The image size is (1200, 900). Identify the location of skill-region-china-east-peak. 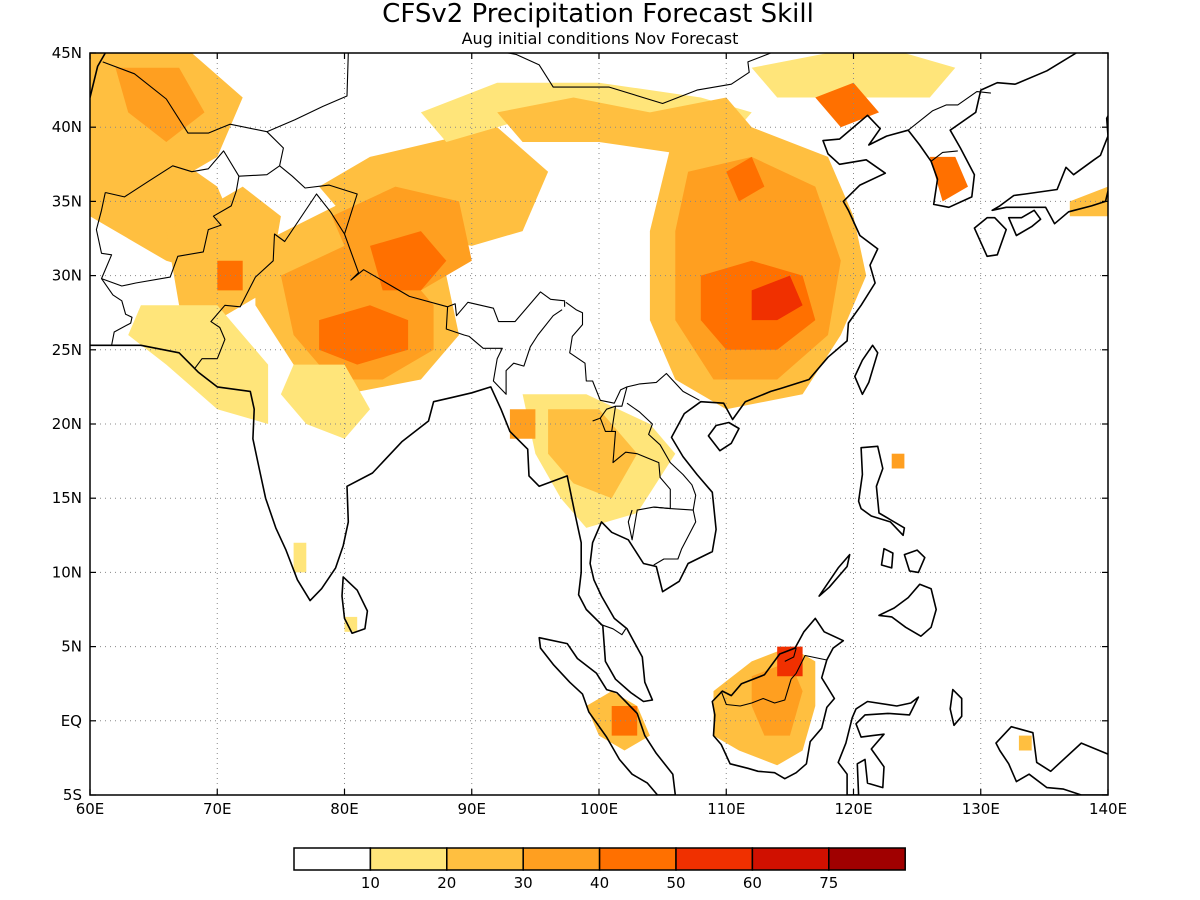
(777, 298).